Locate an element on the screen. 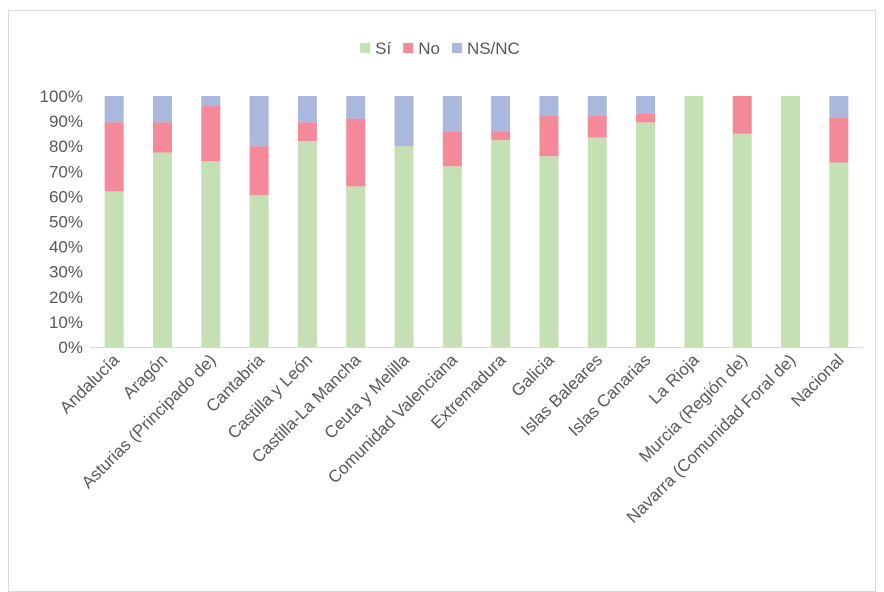  legend-item: Sí is located at coordinates (375, 48).